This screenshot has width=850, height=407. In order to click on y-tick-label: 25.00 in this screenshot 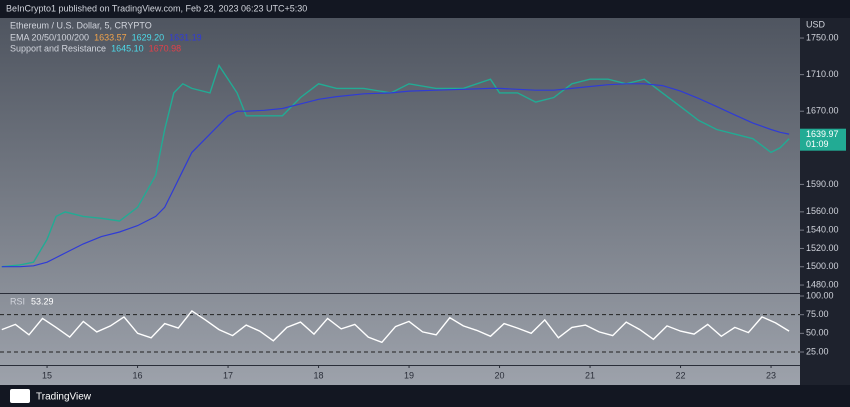, I will do `click(817, 351)`.